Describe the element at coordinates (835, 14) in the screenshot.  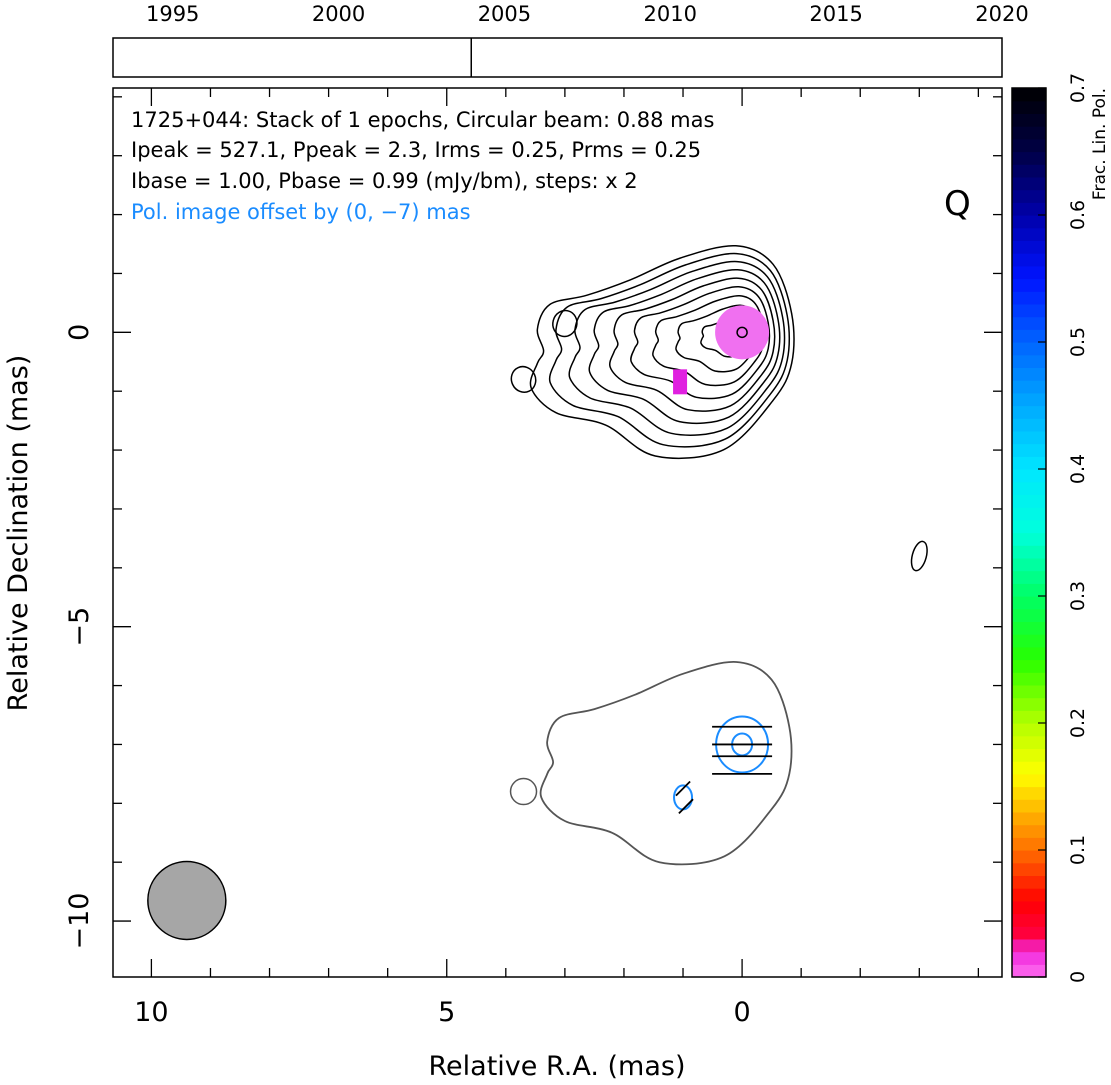
I see `timeline-tick-label: 2015` at that location.